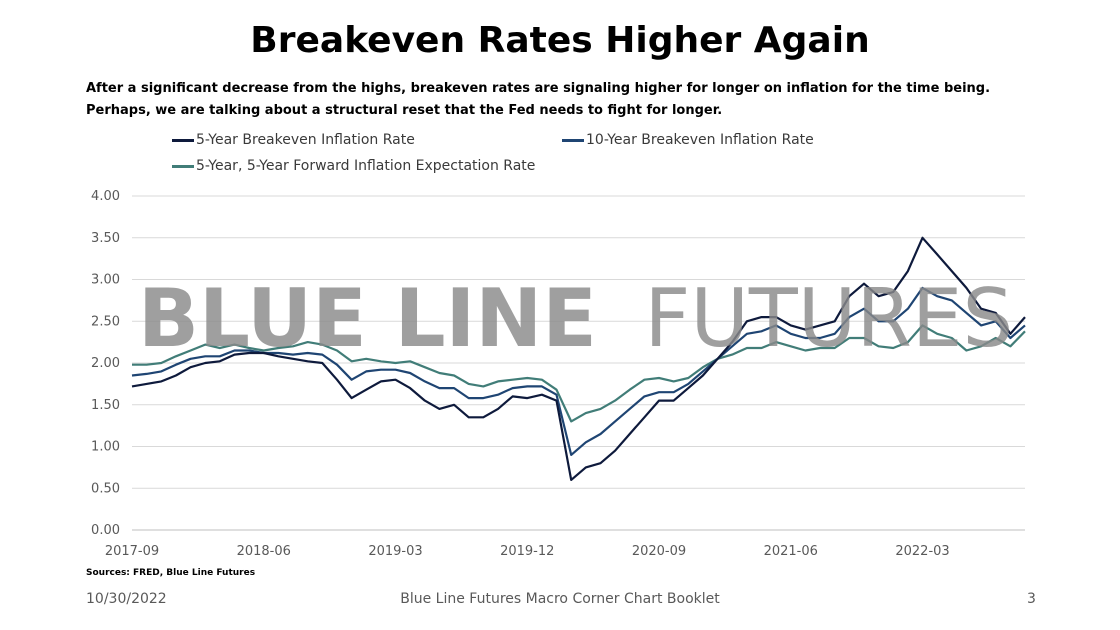 Image resolution: width=1120 pixels, height=630 pixels. Describe the element at coordinates (560, 40) in the screenshot. I see `slide-title: Breakeven Rates Higher Again` at that location.